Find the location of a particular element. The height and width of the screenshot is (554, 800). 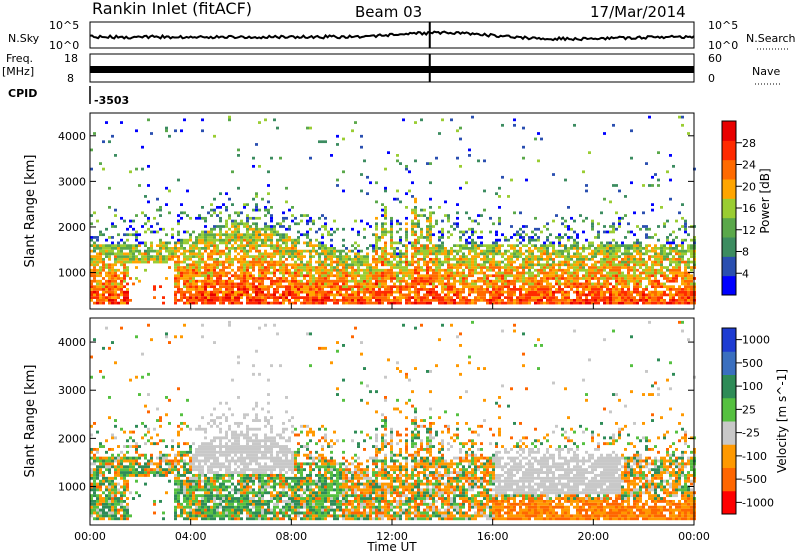

power-colorbar-swatch is located at coordinates (729, 150).